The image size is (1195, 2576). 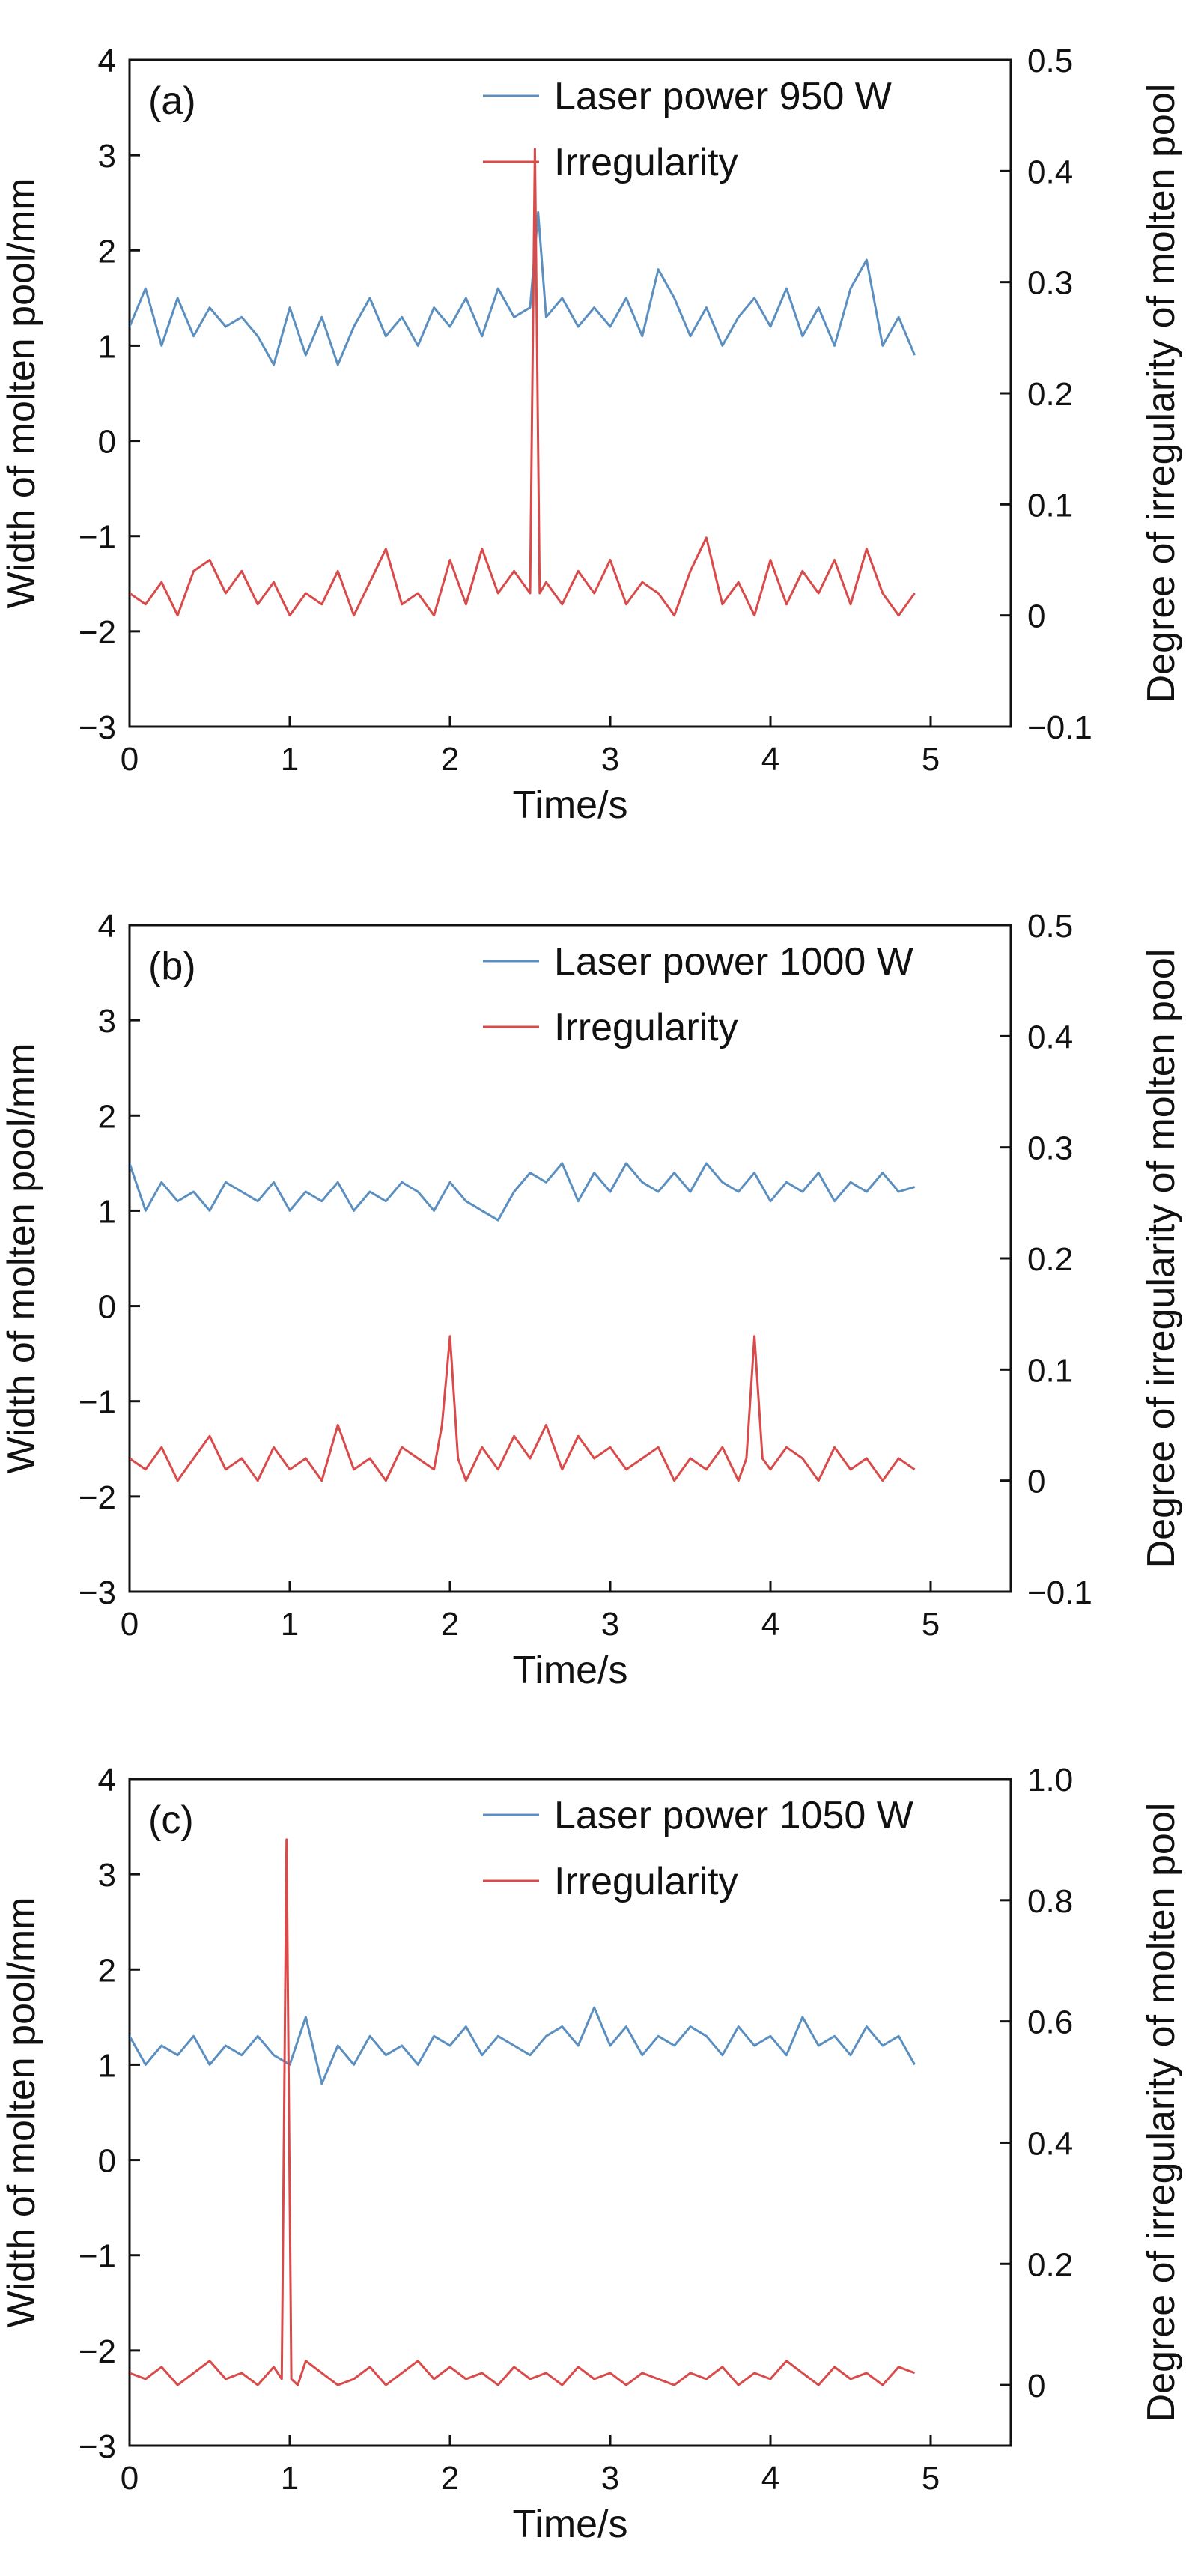 What do you see at coordinates (171, 1820) in the screenshot?
I see `panel-label: (c)` at bounding box center [171, 1820].